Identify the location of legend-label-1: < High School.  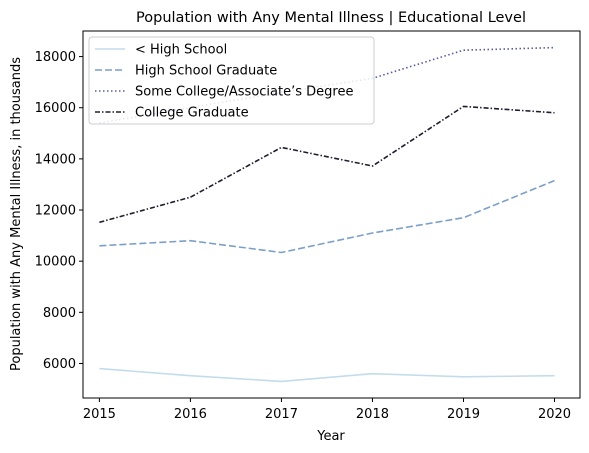
(181, 50).